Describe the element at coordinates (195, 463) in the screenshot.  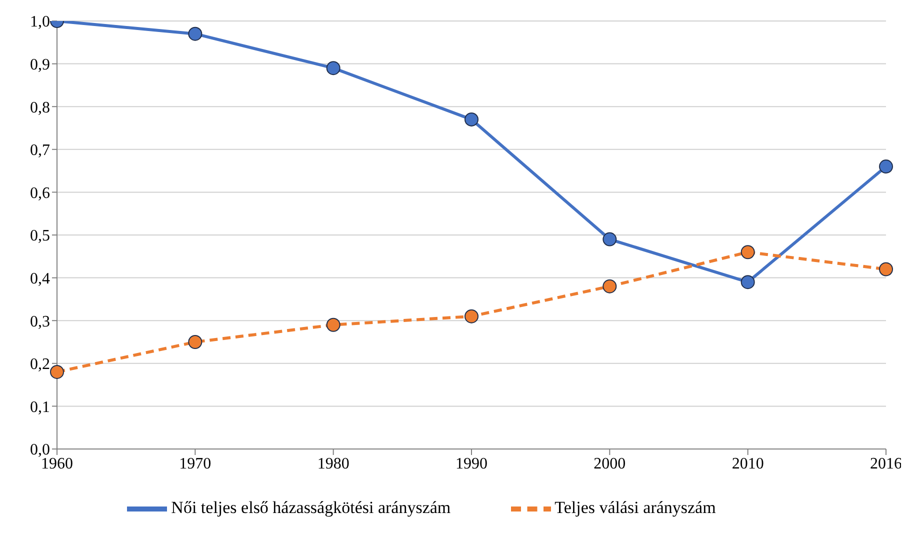
I see `x-tick-label: 1970` at that location.